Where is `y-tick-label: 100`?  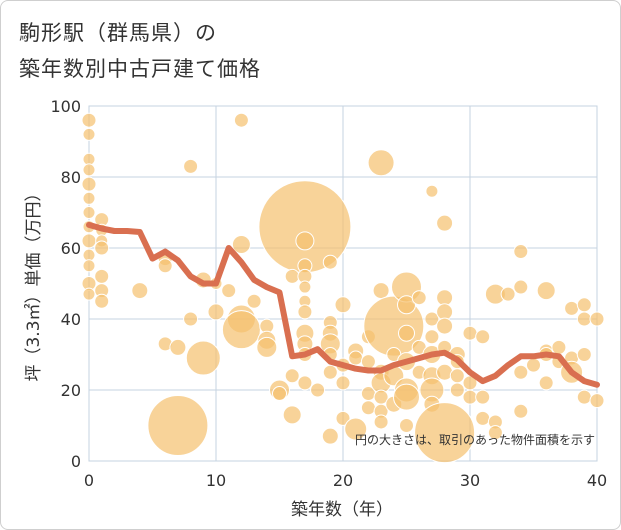 y-tick-label: 100 is located at coordinates (65, 106).